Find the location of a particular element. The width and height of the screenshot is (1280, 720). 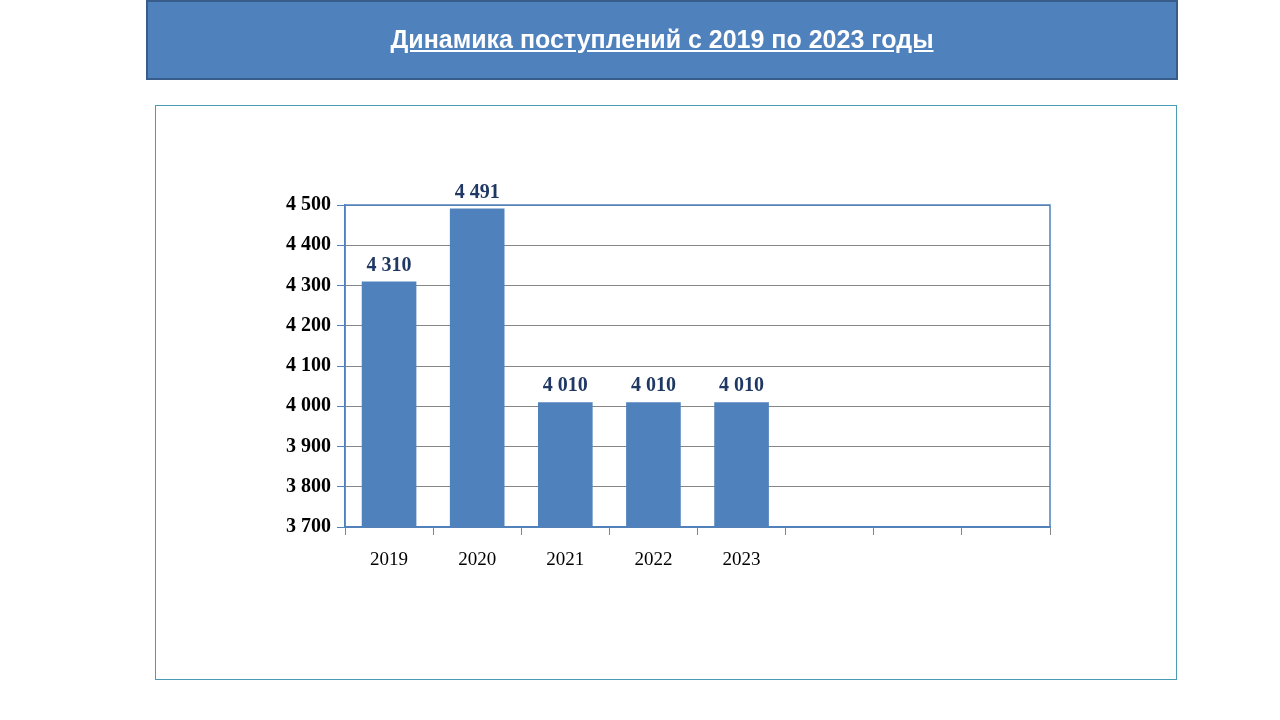

y-tick-label: 3 800 is located at coordinates (308, 484).